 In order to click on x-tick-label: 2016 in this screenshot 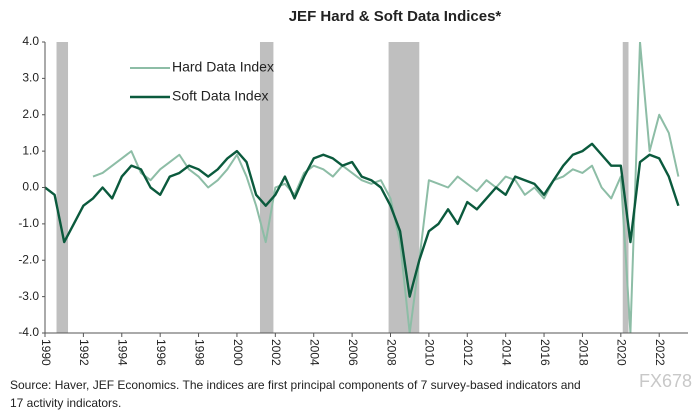, I will do `click(545, 352)`.